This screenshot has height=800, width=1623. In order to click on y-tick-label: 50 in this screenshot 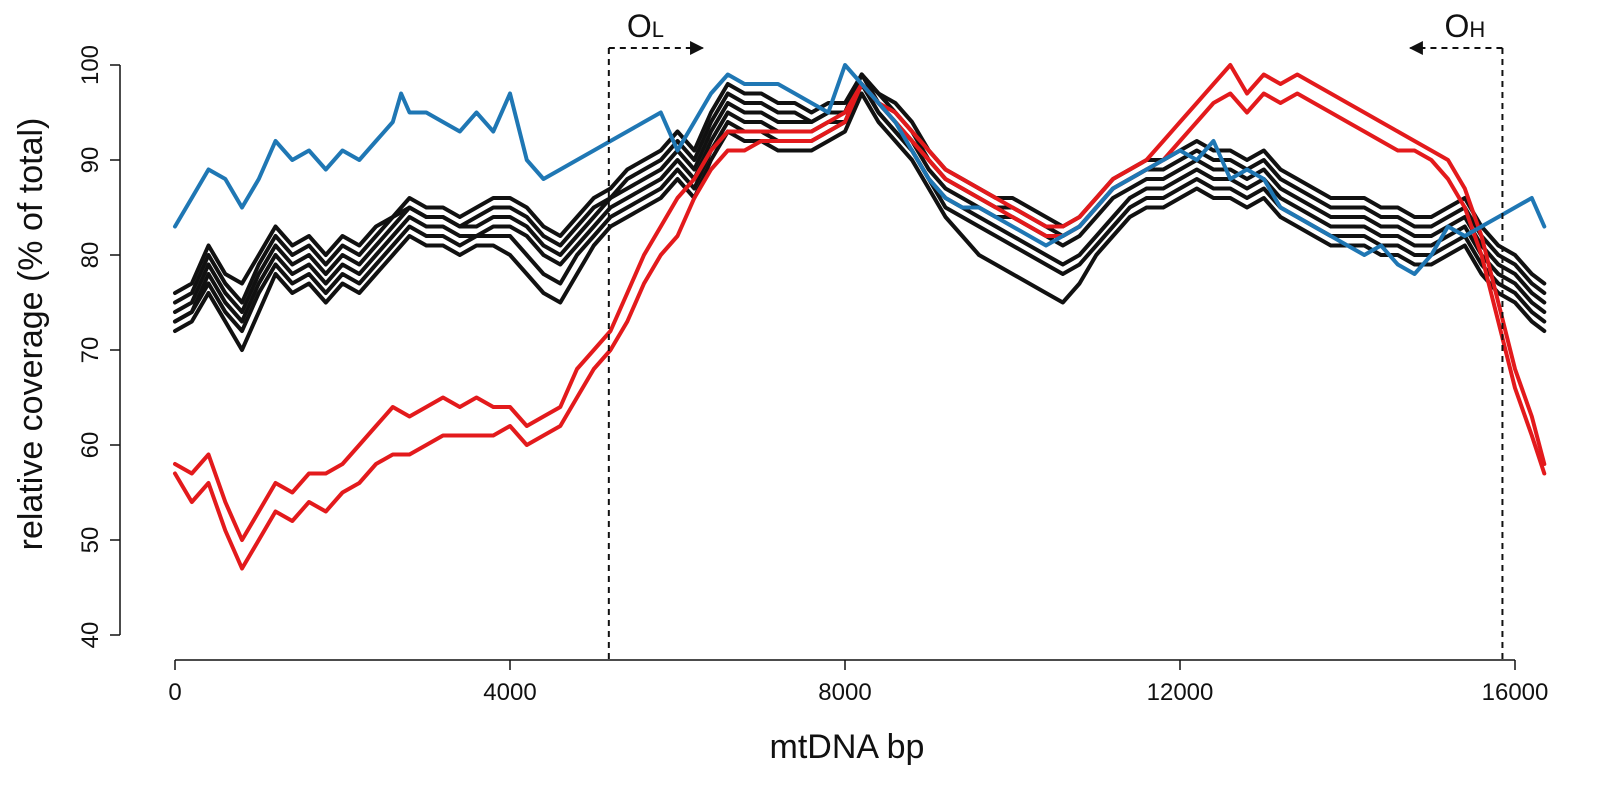, I will do `click(90, 540)`.